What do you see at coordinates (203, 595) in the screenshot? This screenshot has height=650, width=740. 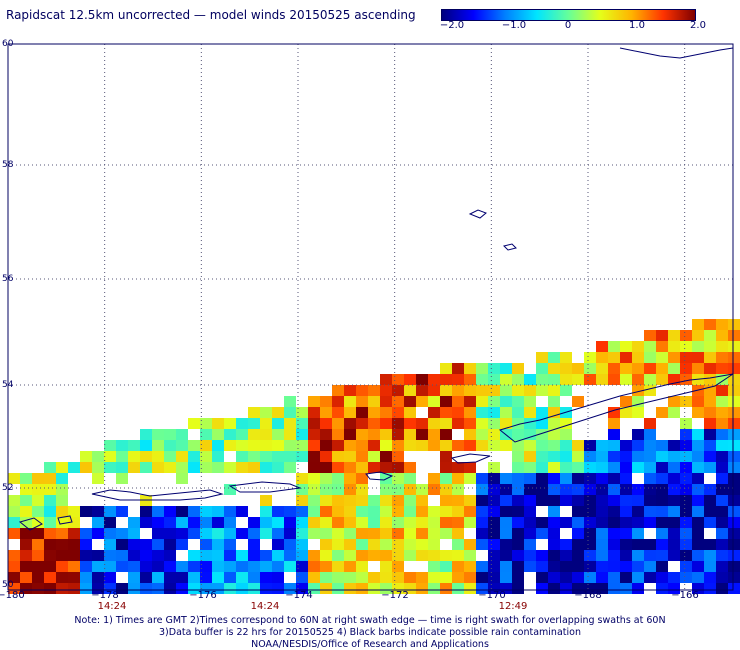 I see `lon-label: −176` at bounding box center [203, 595].